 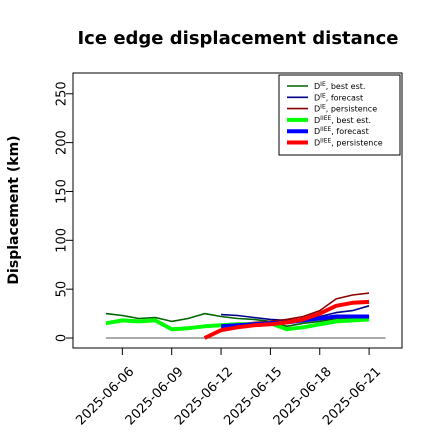 I want to click on legend-entry: DIE, forecast, so click(x=338, y=97).